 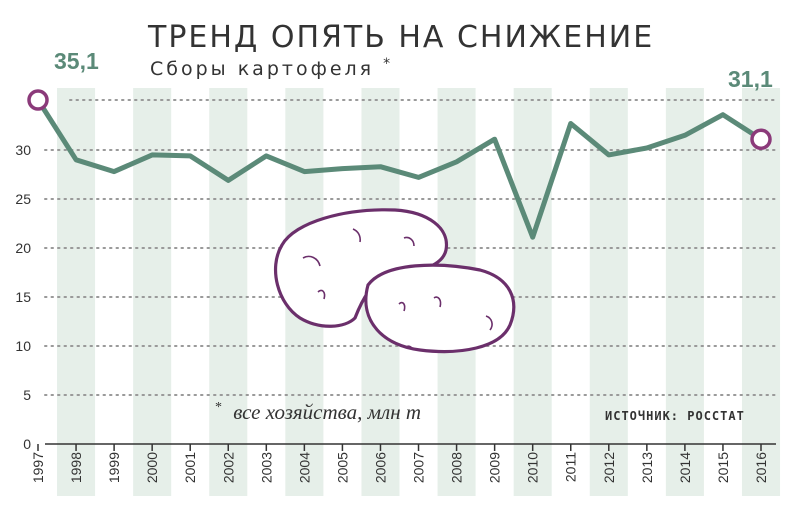 I want to click on x-tick-label: 2005, so click(x=342, y=467).